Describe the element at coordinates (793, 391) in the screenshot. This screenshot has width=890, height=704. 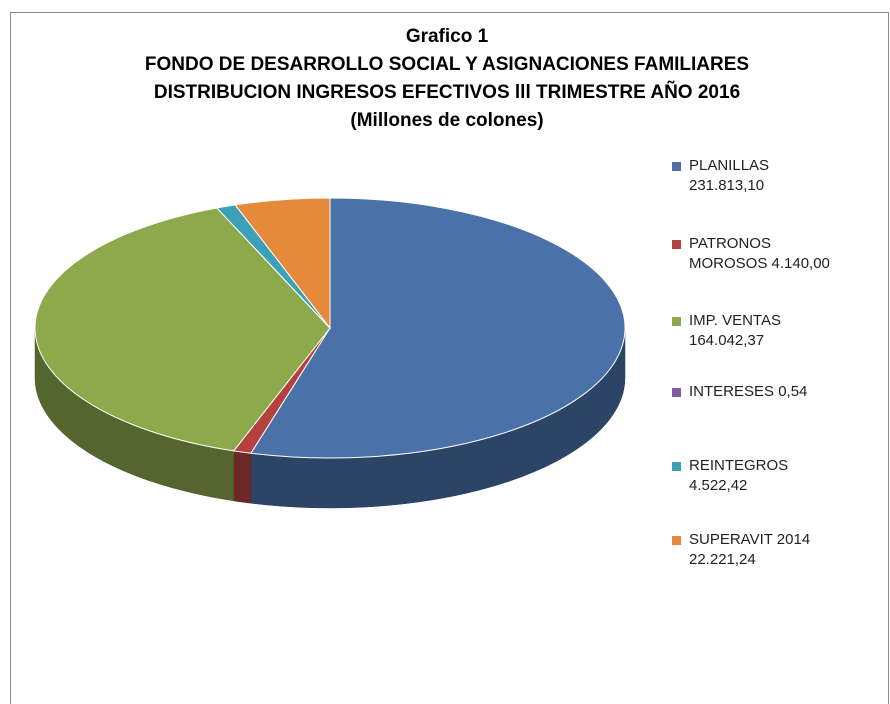
I see `legend-value: 0,54` at that location.